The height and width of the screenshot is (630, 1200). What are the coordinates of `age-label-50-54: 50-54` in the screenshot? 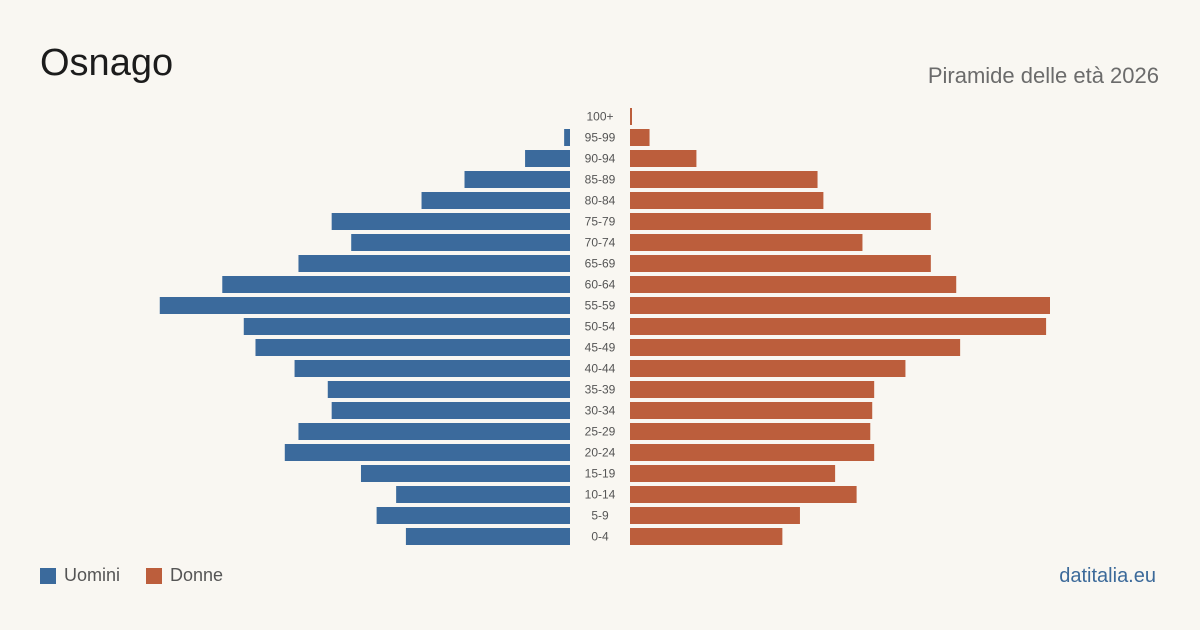 It's located at (600, 327).